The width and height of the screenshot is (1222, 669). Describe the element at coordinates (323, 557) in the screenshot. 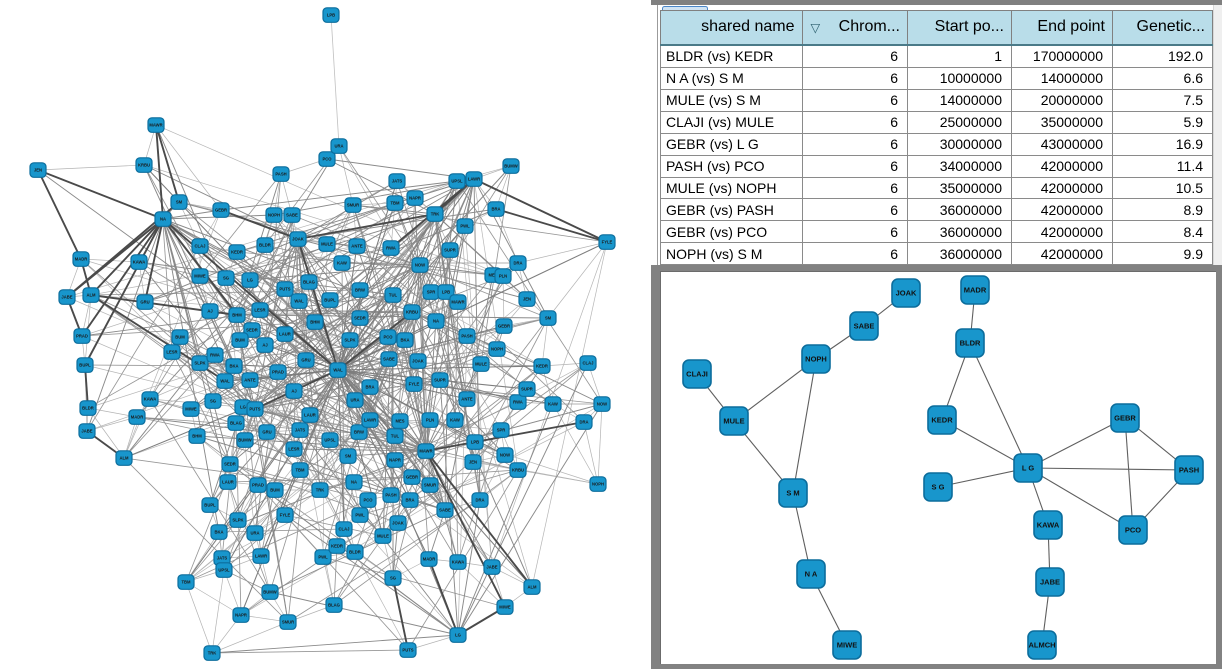

I see `svg-text: PWL` at that location.